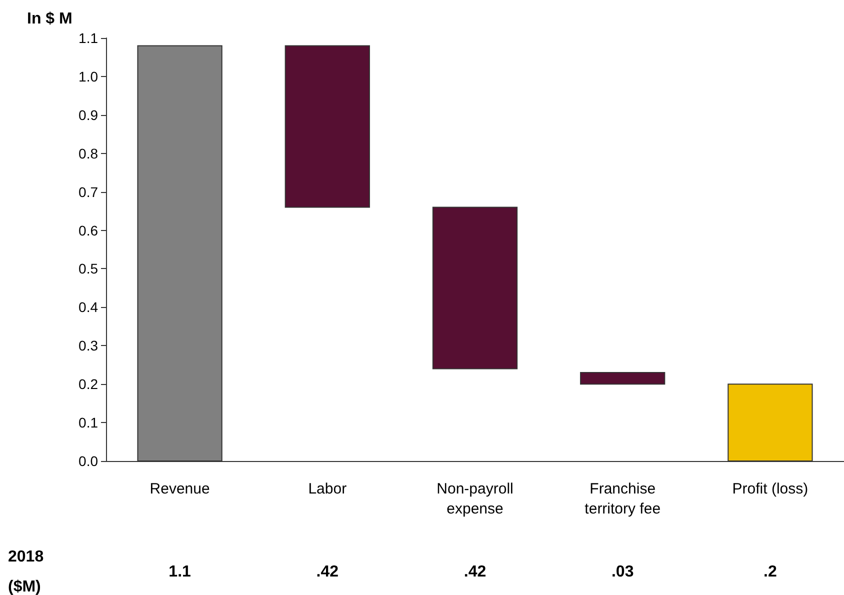 The height and width of the screenshot is (595, 844). What do you see at coordinates (622, 499) in the screenshot?
I see `x-tick-label: Franchise territory fee` at bounding box center [622, 499].